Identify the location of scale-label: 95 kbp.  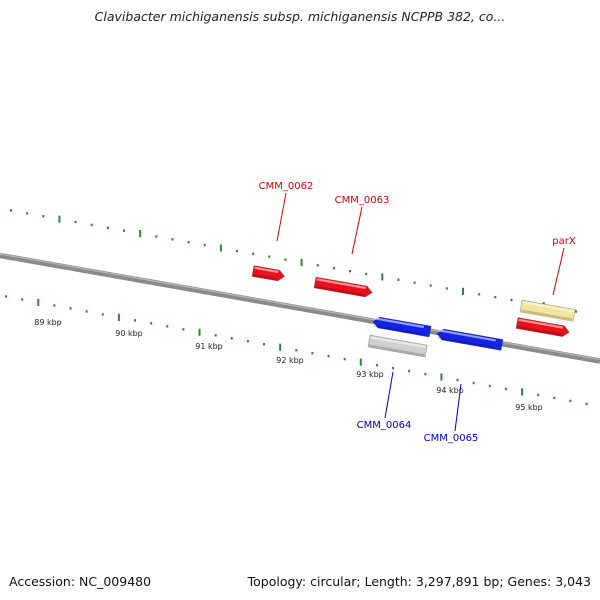
(529, 407).